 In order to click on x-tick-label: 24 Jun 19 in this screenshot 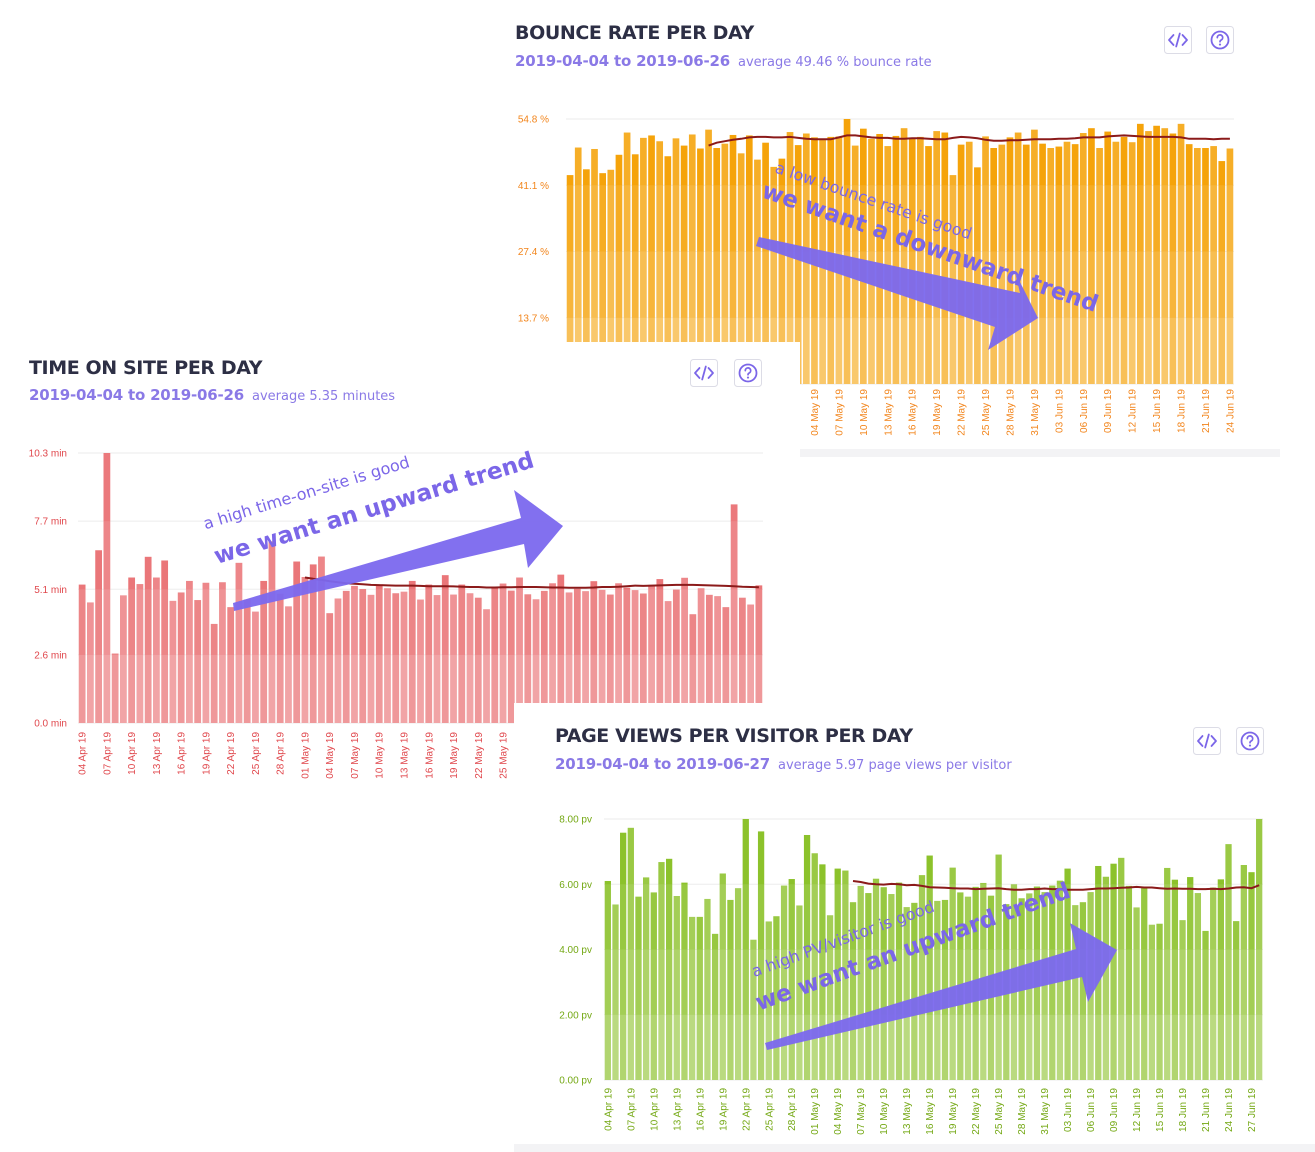, I will do `click(1230, 411)`.